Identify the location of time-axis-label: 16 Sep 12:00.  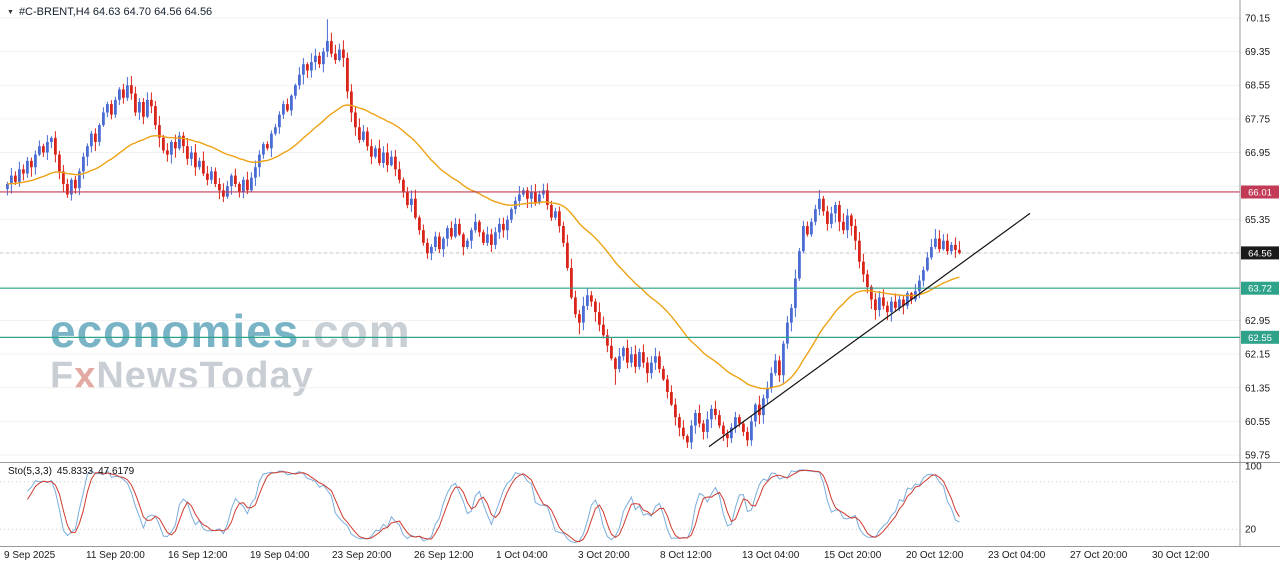
(198, 555).